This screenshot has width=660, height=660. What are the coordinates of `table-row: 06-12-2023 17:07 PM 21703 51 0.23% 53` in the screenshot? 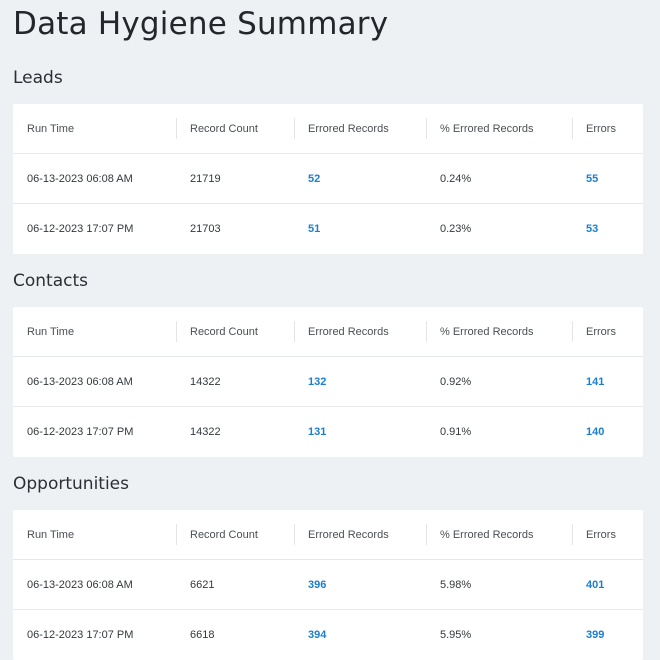 It's located at (328, 229).